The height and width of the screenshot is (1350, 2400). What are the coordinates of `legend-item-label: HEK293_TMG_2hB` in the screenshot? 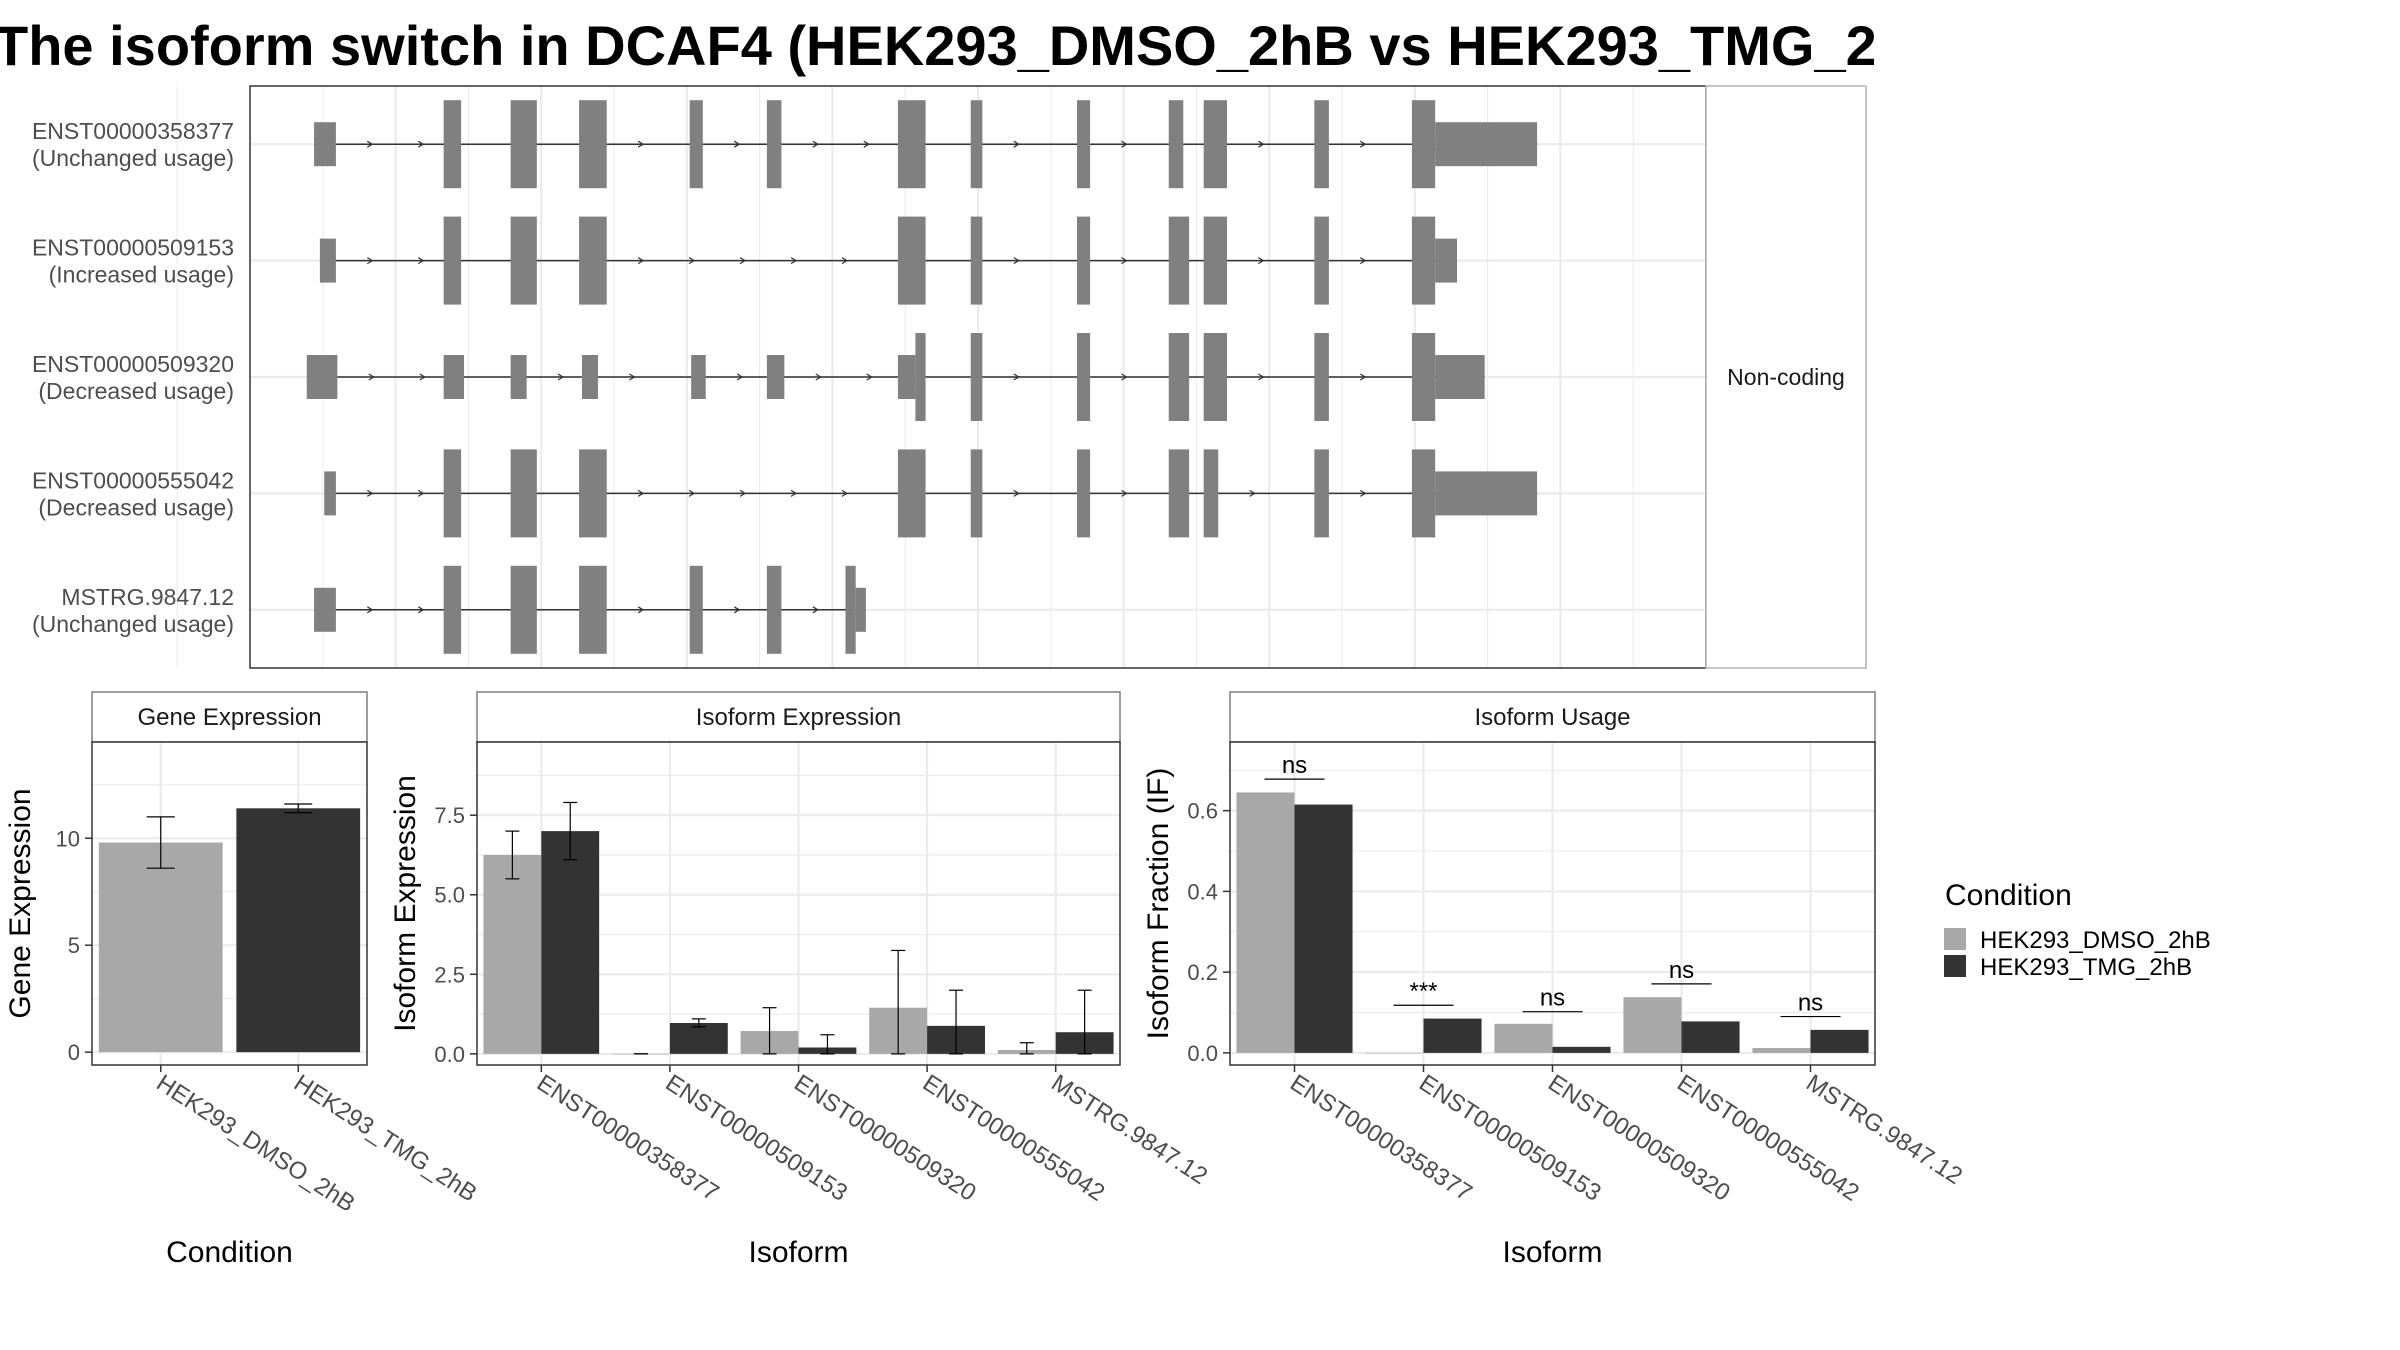 It's located at (2086, 967).